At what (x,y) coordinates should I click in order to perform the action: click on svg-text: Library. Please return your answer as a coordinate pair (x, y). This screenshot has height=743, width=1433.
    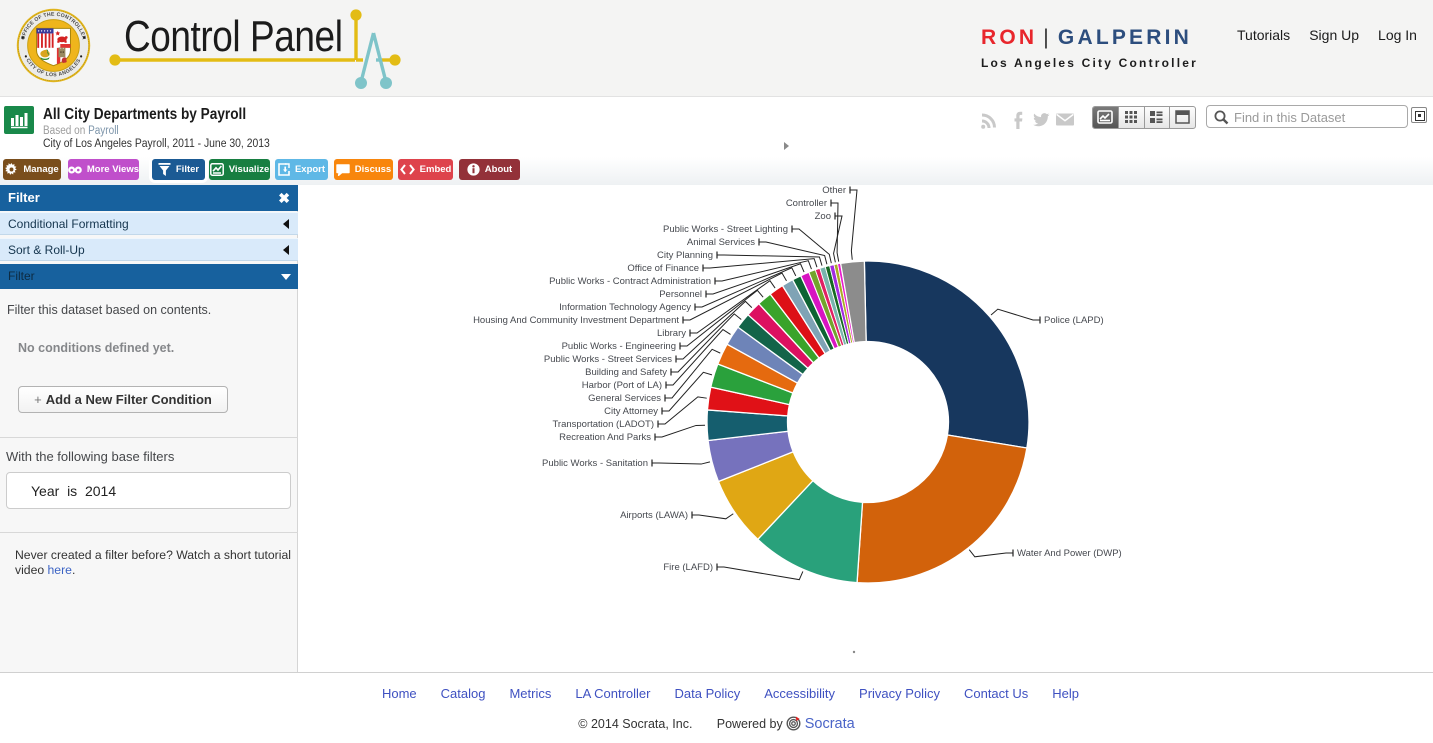
    Looking at the image, I should click on (671, 333).